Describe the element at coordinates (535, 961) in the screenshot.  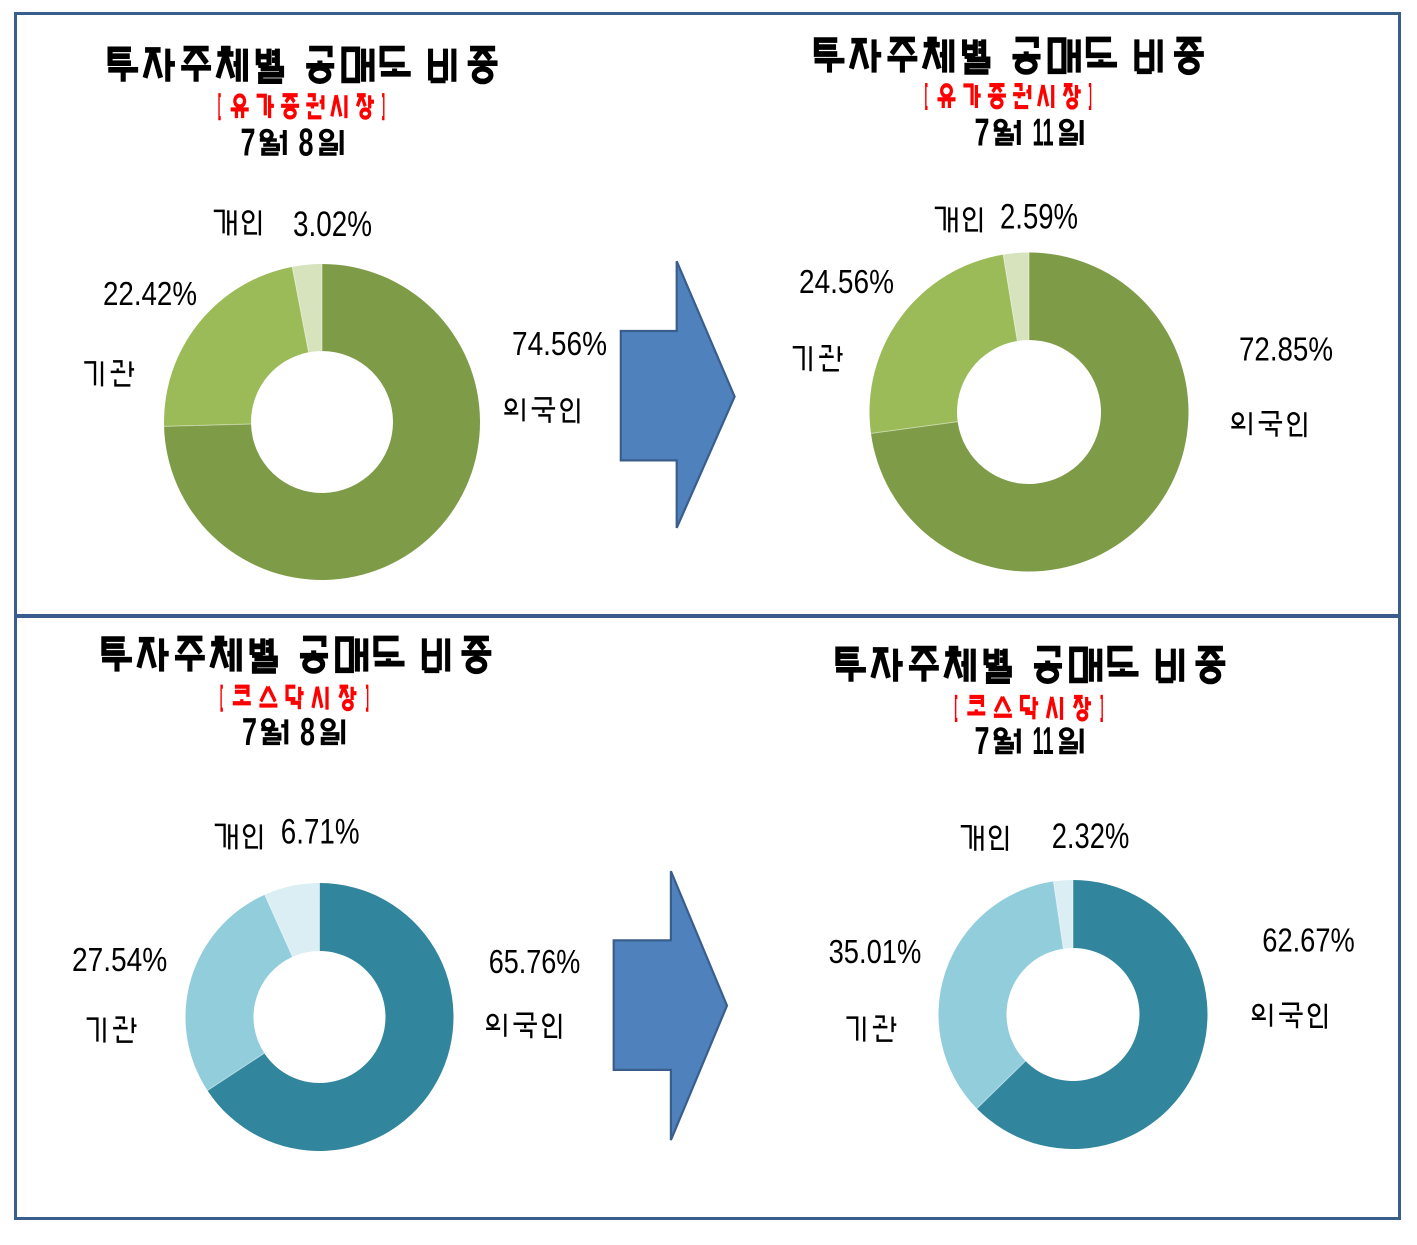
I see `svg-text: 65.76%` at that location.